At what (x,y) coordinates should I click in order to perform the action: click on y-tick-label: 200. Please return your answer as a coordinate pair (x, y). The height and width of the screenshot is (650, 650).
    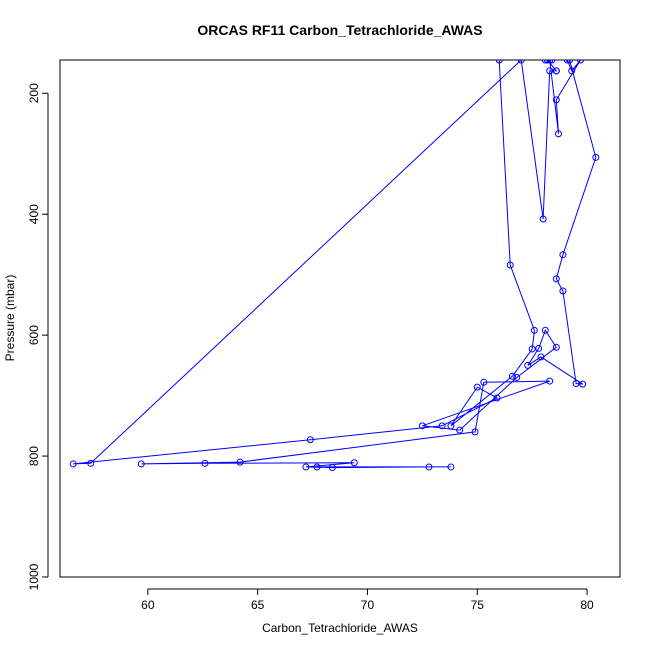
    Looking at the image, I should click on (34, 93).